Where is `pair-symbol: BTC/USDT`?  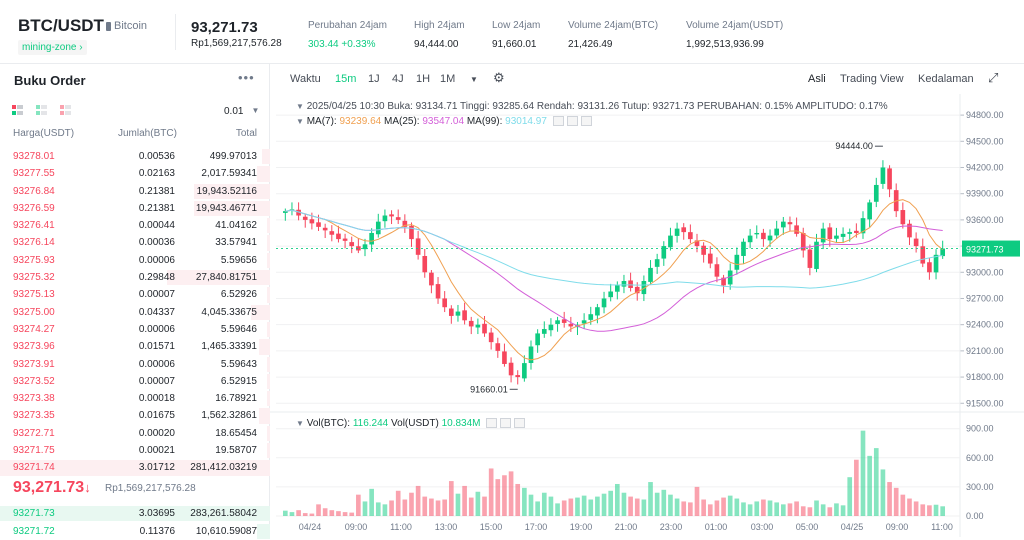 pair-symbol: BTC/USDT is located at coordinates (61, 25).